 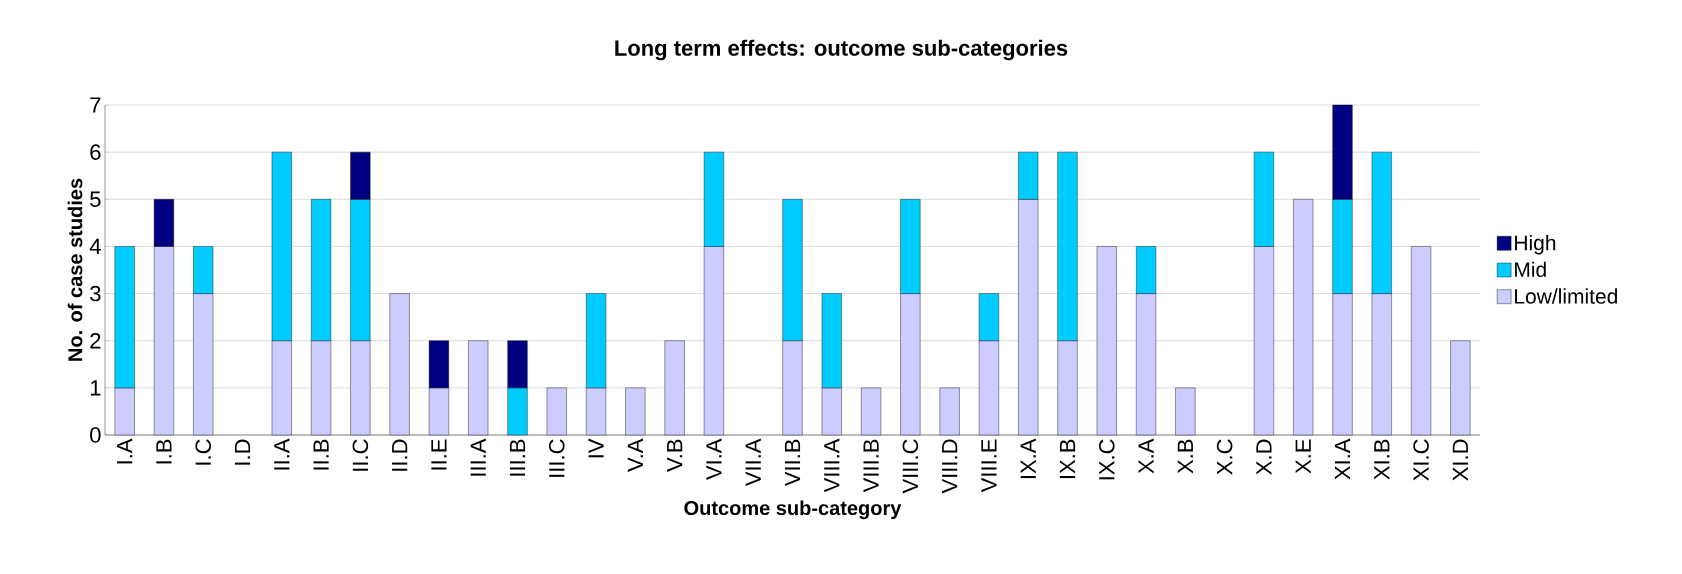 I want to click on x-tick-label: VI.A, so click(x=714, y=459).